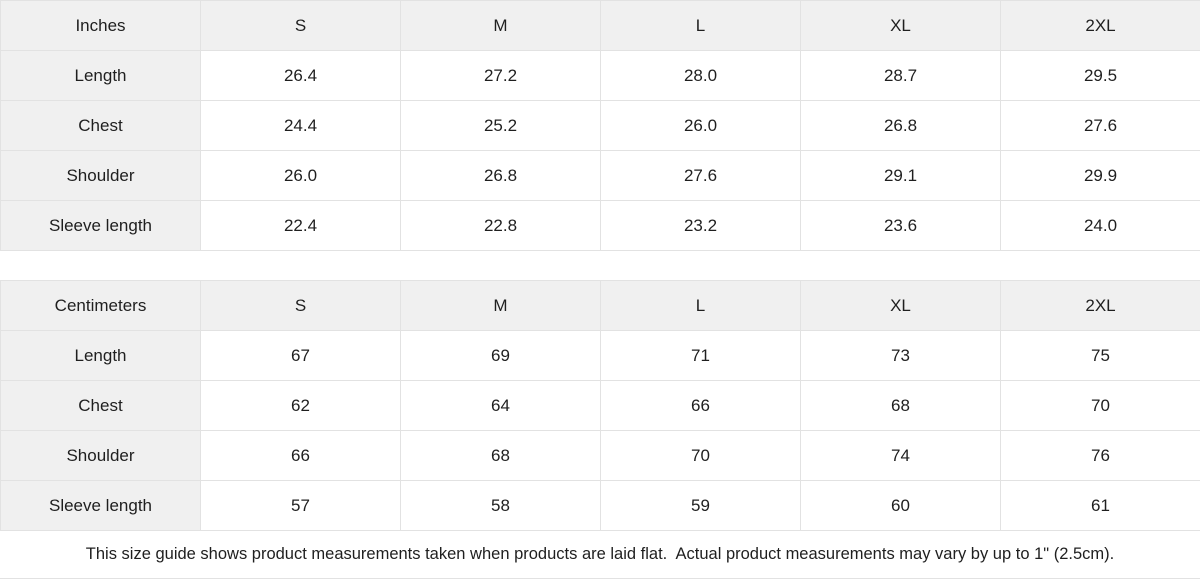 This screenshot has height=580, width=1200. What do you see at coordinates (500, 355) in the screenshot?
I see `table-cell: 69` at bounding box center [500, 355].